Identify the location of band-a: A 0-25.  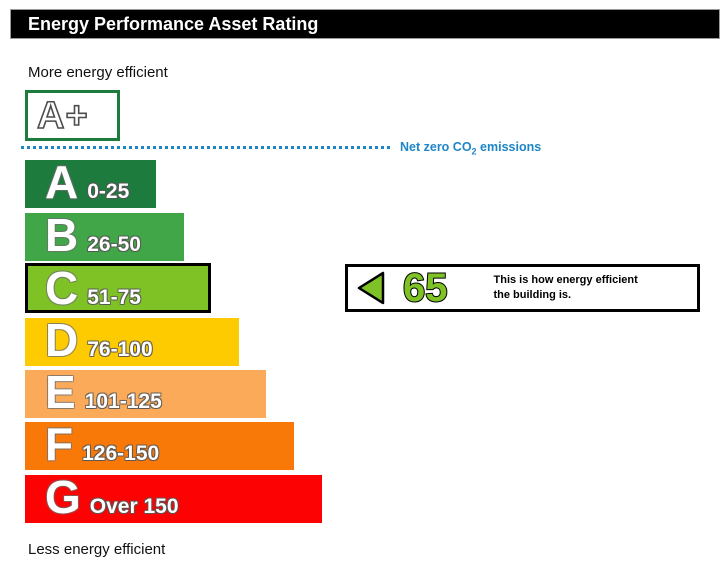
(90, 182).